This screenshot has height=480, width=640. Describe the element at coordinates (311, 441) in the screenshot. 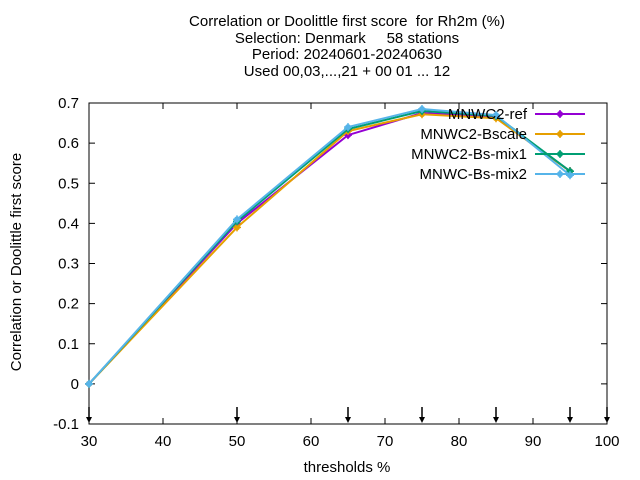

I see `x-tick-label: 60` at that location.